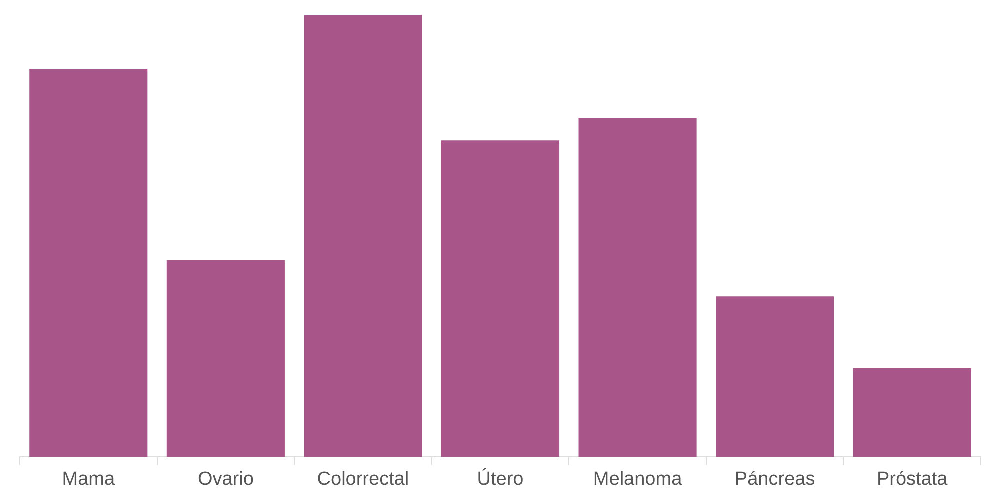  Describe the element at coordinates (226, 479) in the screenshot. I see `x-tick-label: Ovario` at that location.